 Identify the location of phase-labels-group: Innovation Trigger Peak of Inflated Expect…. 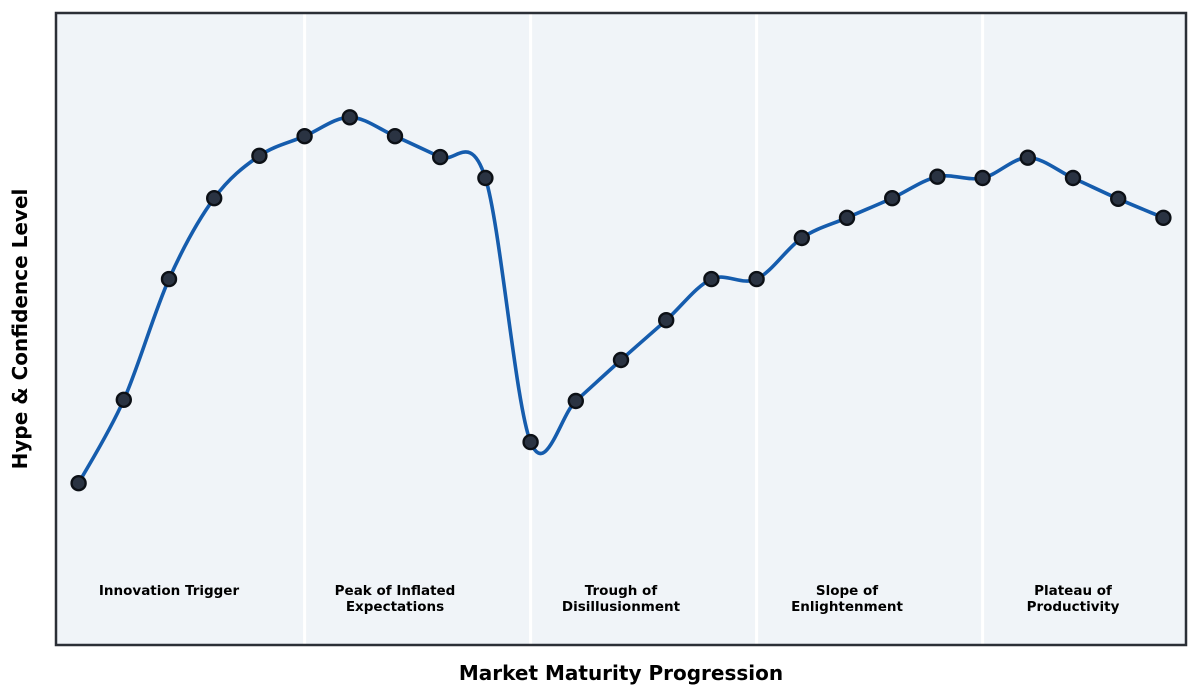
(609, 599).